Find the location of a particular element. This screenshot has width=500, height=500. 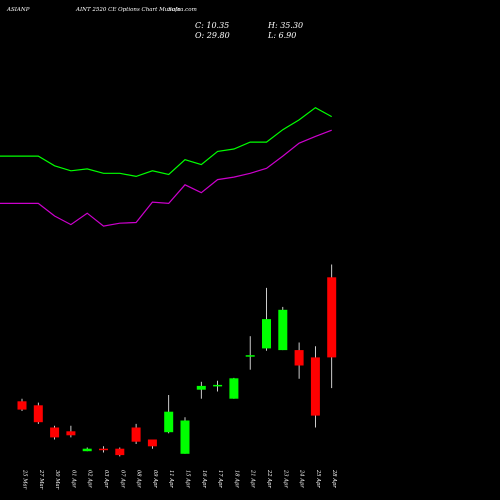

chart-symbol: ASIANP is located at coordinates (18, 10).